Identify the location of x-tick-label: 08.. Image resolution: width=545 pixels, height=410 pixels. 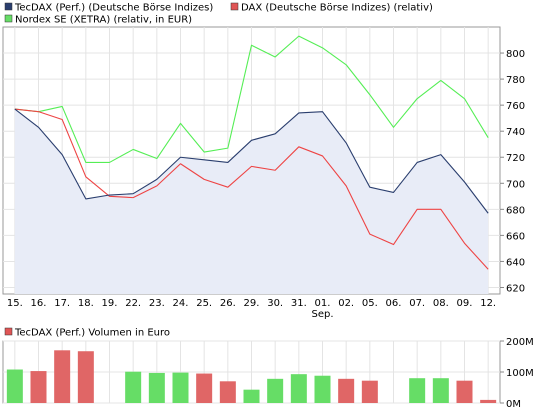
(441, 303).